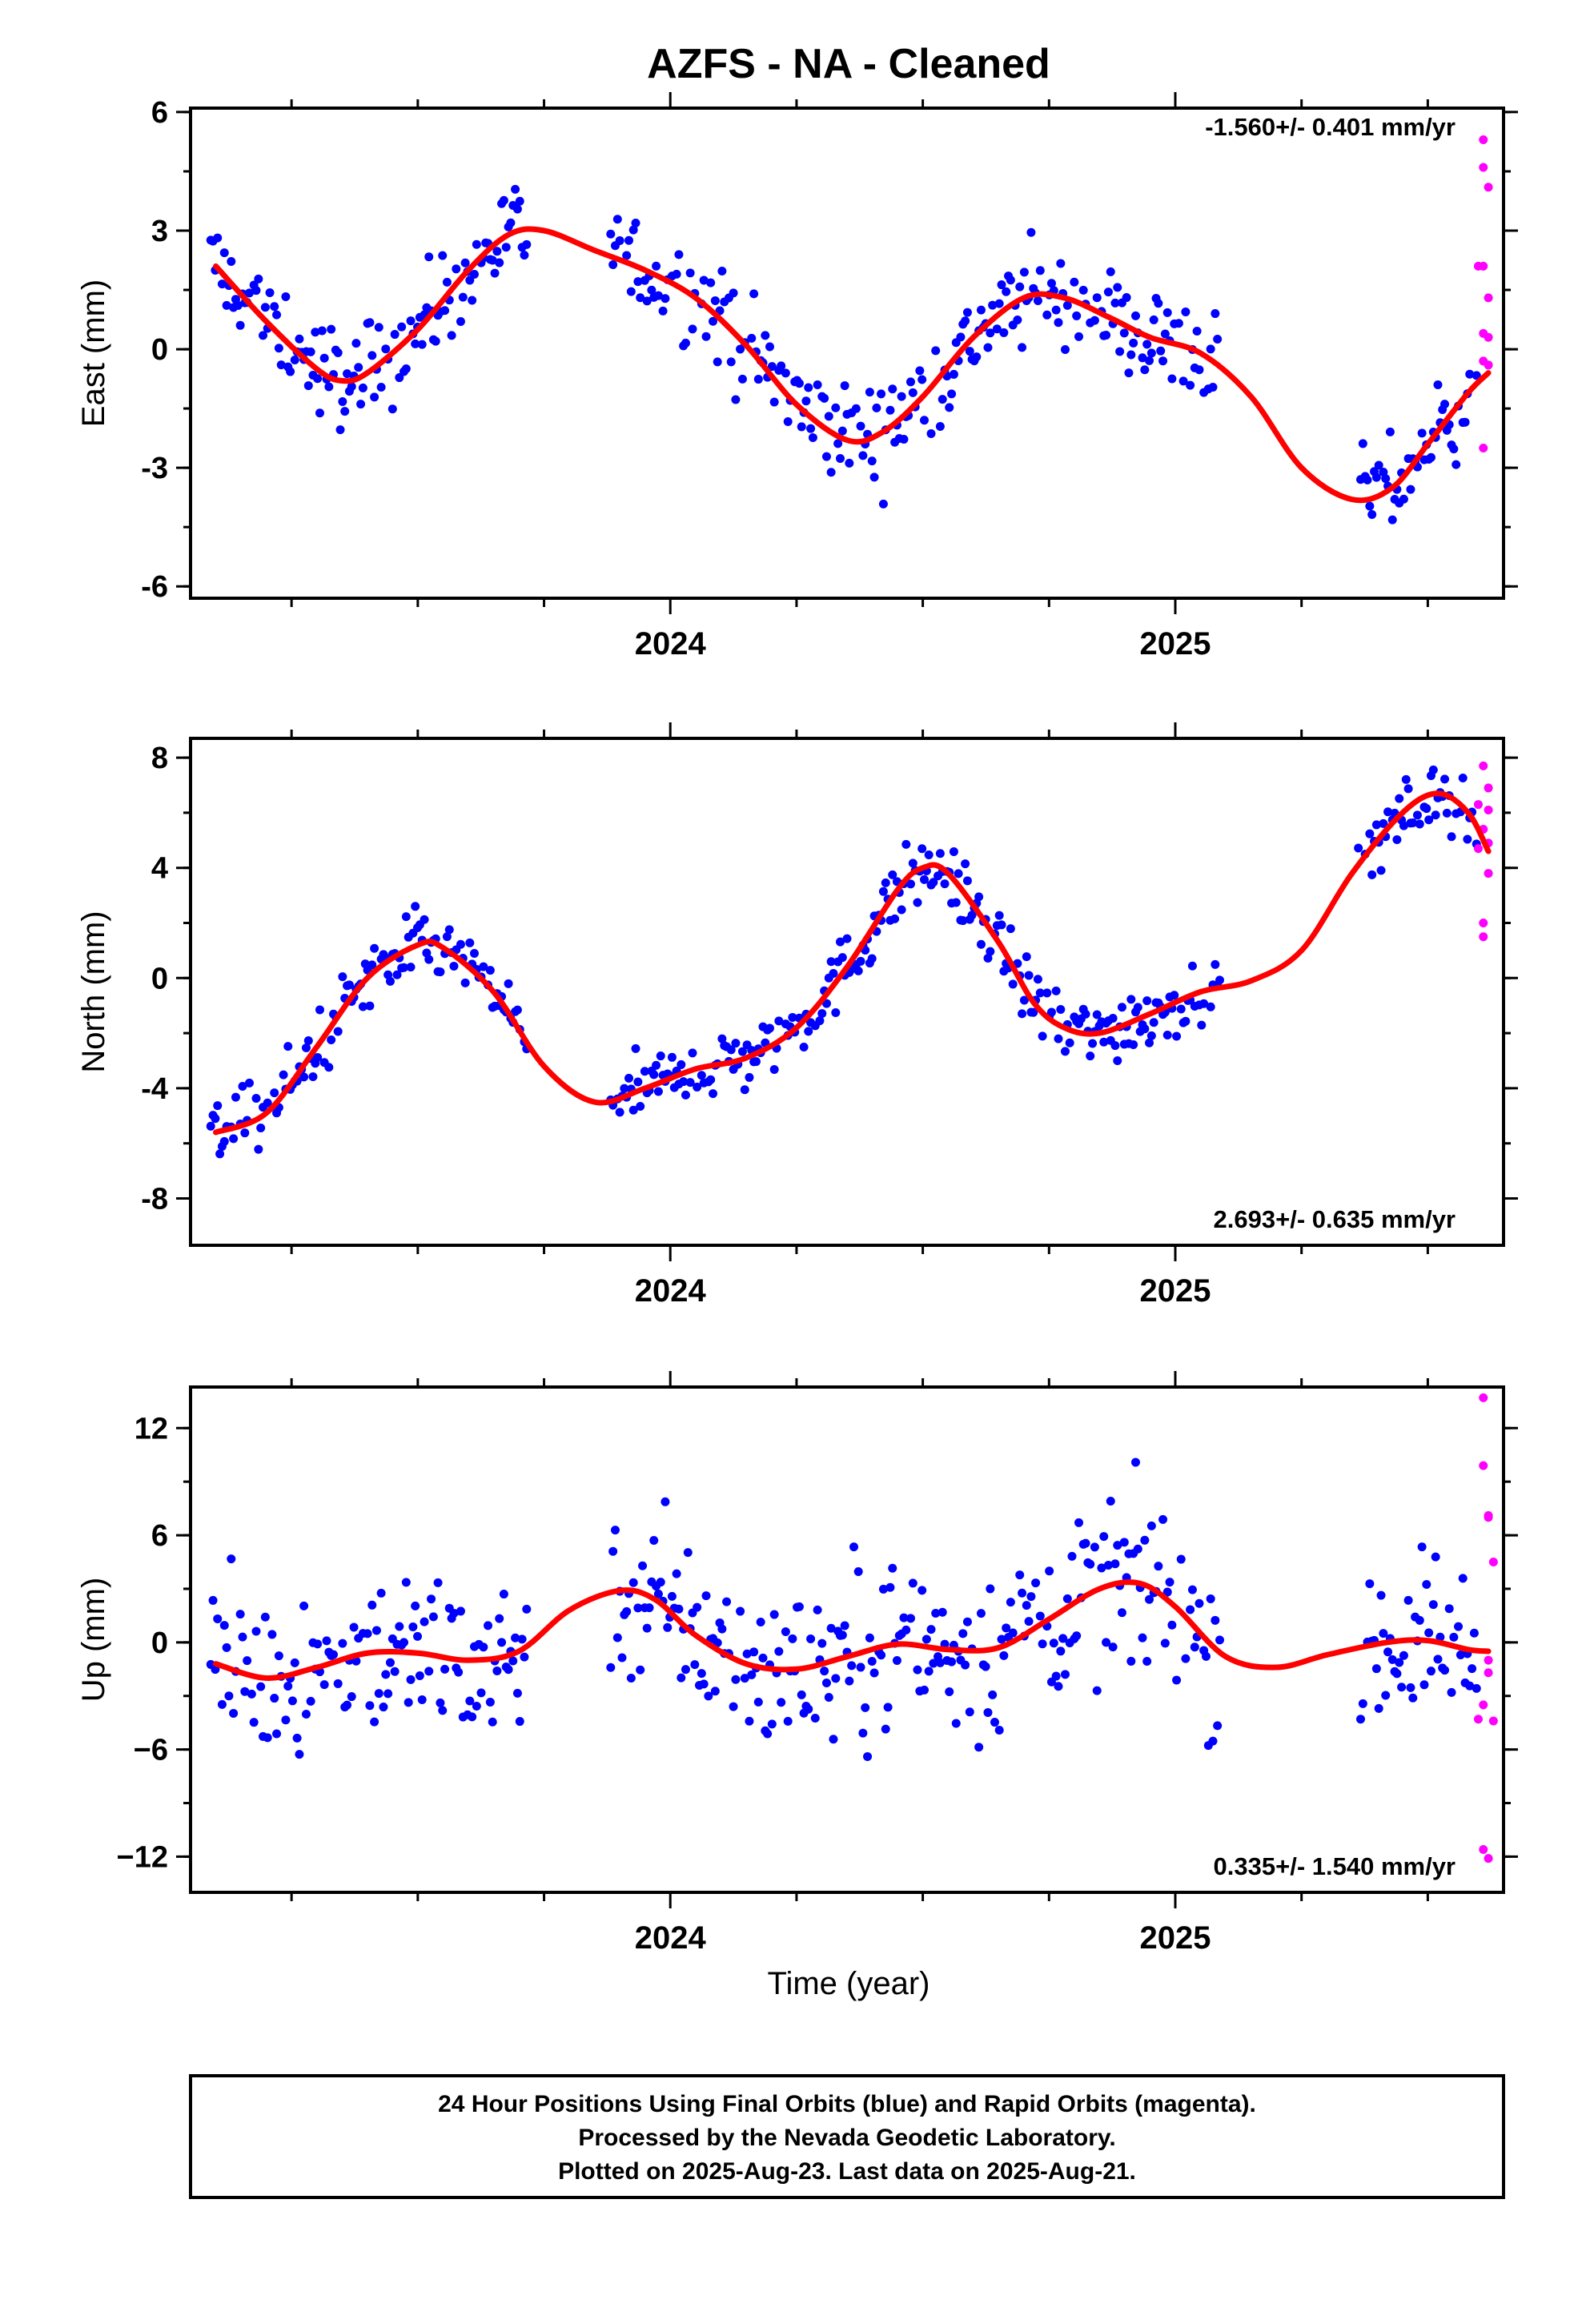 The height and width of the screenshot is (2324, 1582). What do you see at coordinates (94, 353) in the screenshot?
I see `y-axis-label: East (mm)` at bounding box center [94, 353].